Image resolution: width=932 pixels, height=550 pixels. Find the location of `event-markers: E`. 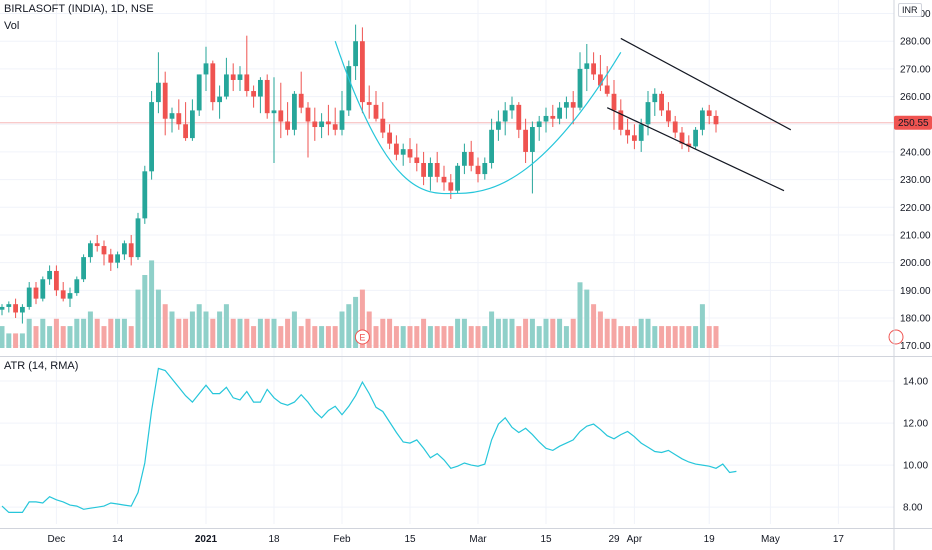

event-markers: E is located at coordinates (629, 337).